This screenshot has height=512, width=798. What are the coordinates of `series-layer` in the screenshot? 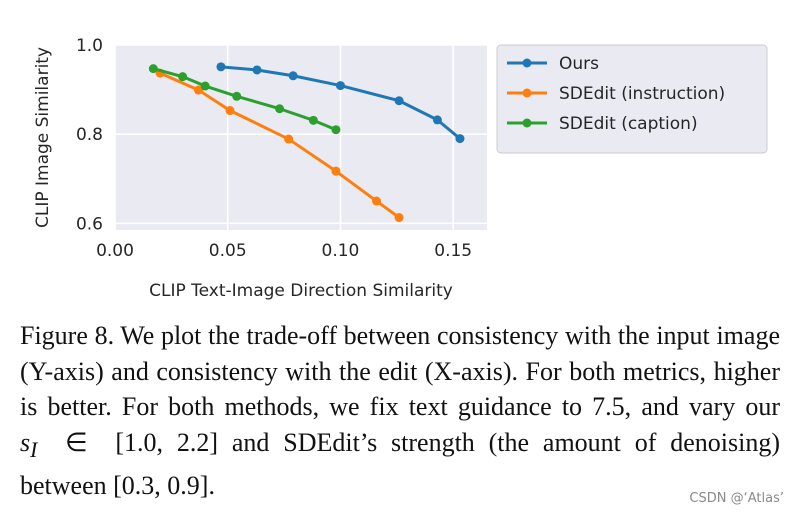 It's located at (306, 142).